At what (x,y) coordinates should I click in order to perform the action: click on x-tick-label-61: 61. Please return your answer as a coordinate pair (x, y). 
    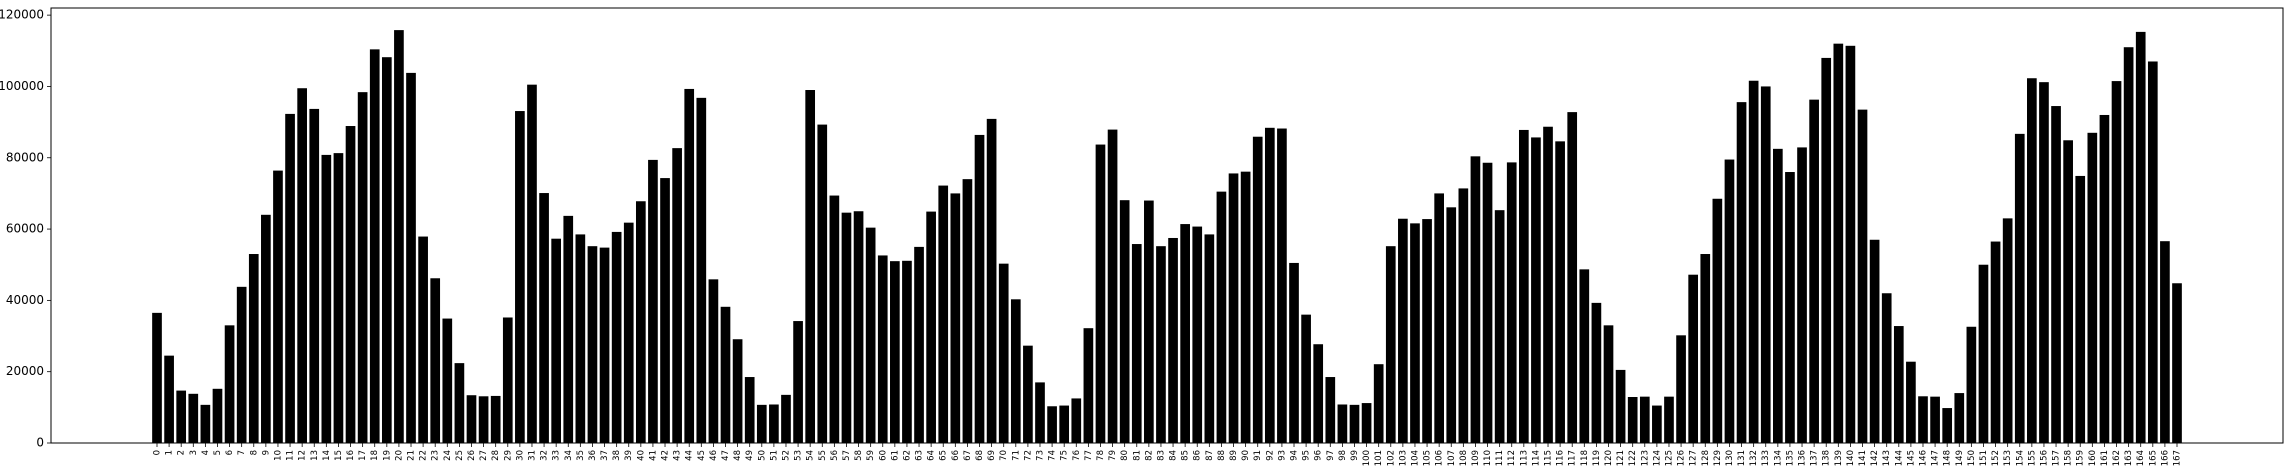
    Looking at the image, I should click on (895, 455).